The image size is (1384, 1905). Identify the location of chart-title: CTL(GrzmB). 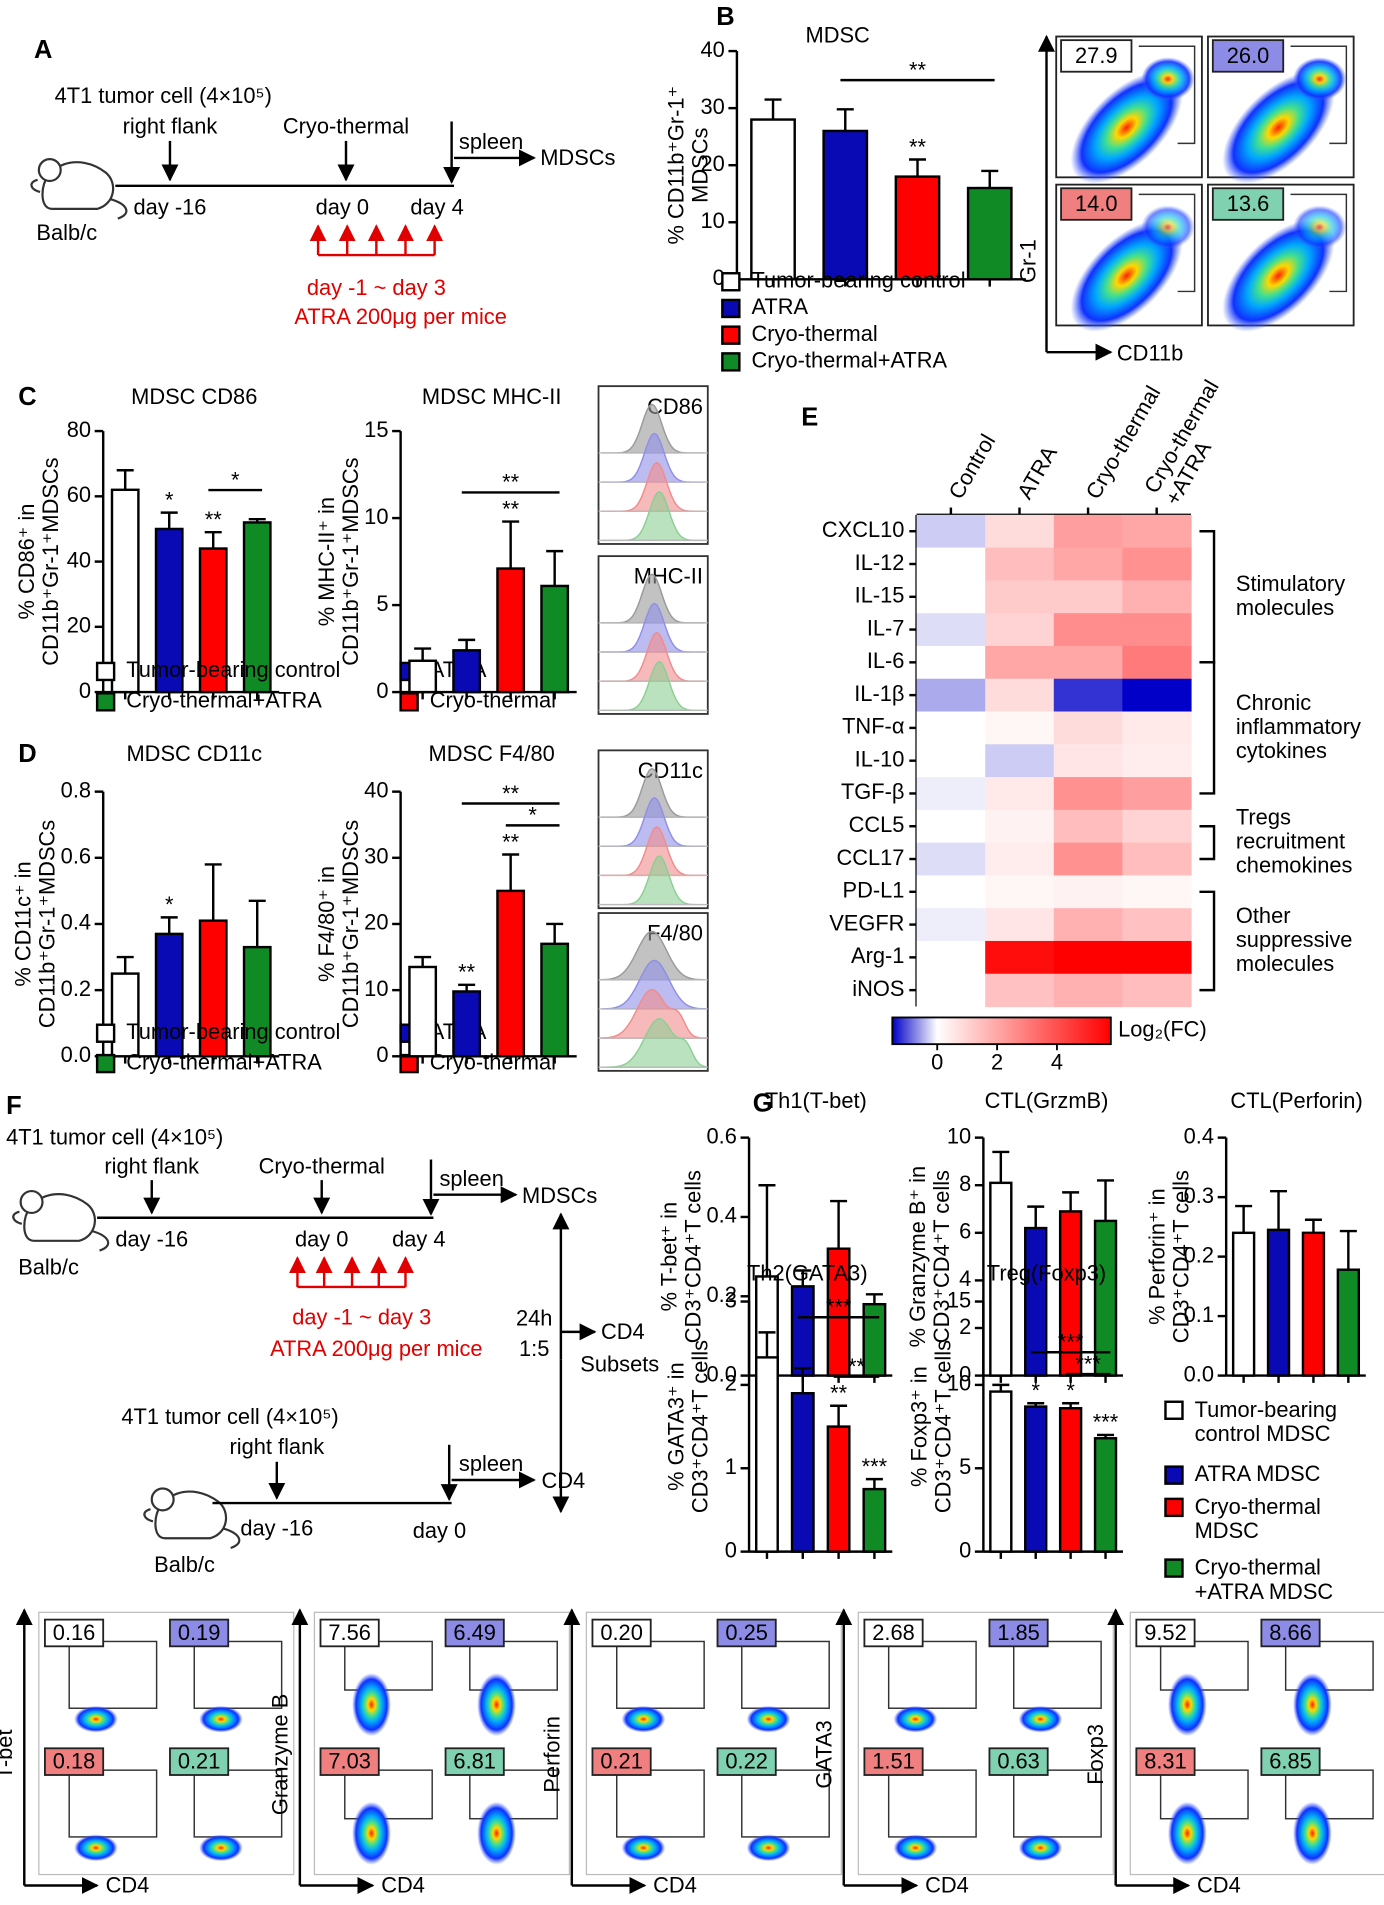
(1047, 1100).